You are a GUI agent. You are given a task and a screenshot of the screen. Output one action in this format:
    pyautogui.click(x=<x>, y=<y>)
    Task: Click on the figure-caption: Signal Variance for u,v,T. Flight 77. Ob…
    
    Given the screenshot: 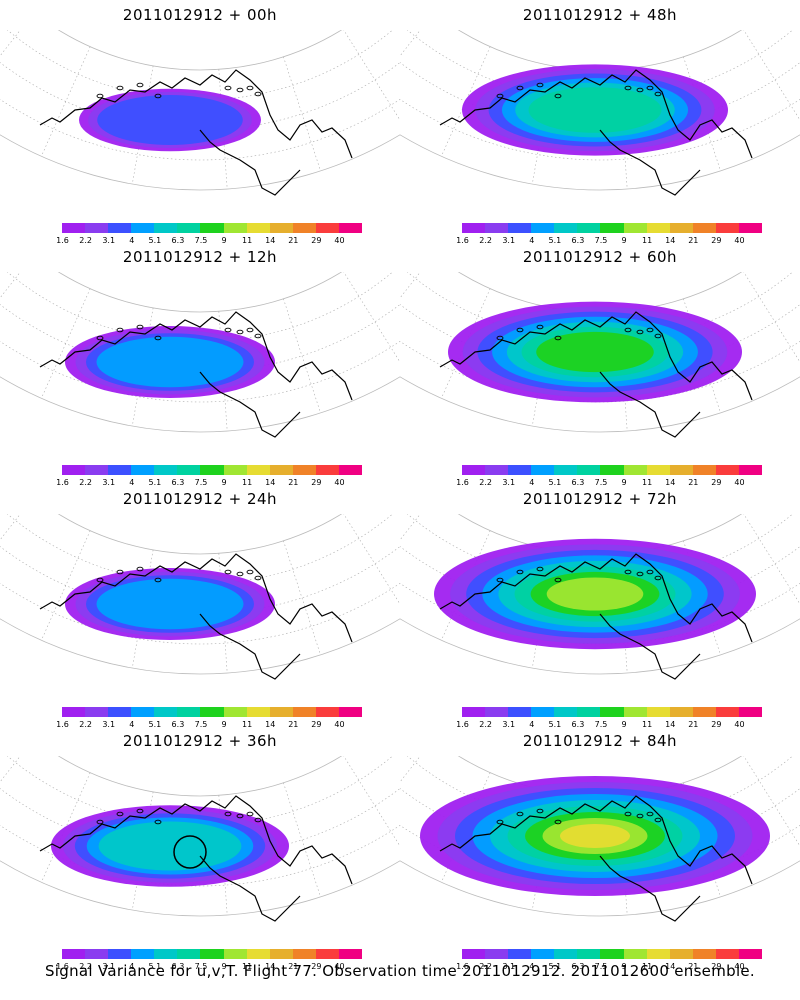 What is the action you would take?
    pyautogui.click(x=400, y=971)
    